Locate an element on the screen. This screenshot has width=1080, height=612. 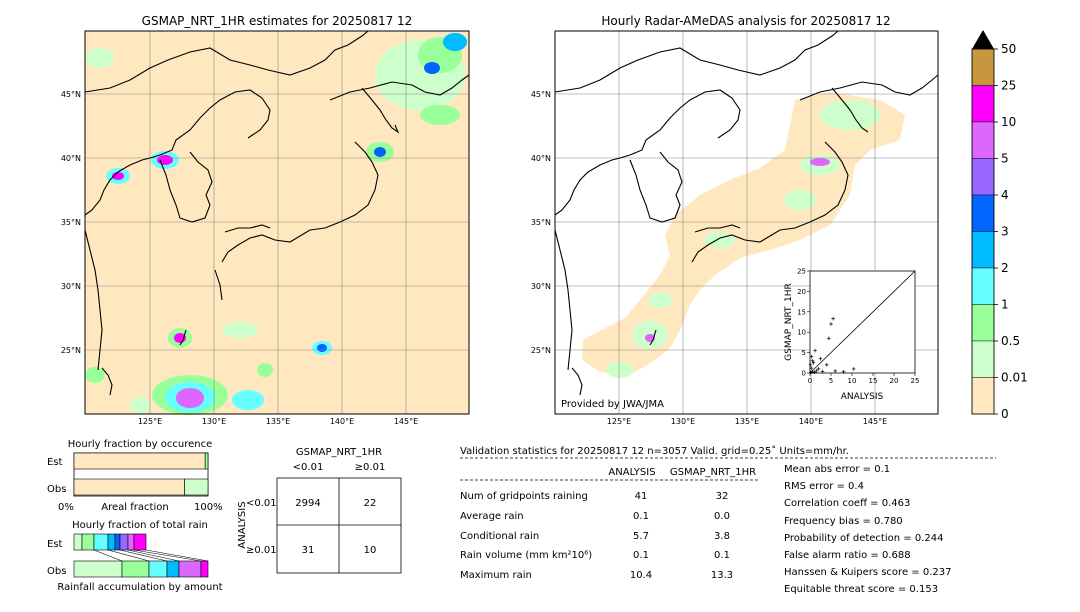
left-lon-label-140: 140°E is located at coordinates (342, 421).